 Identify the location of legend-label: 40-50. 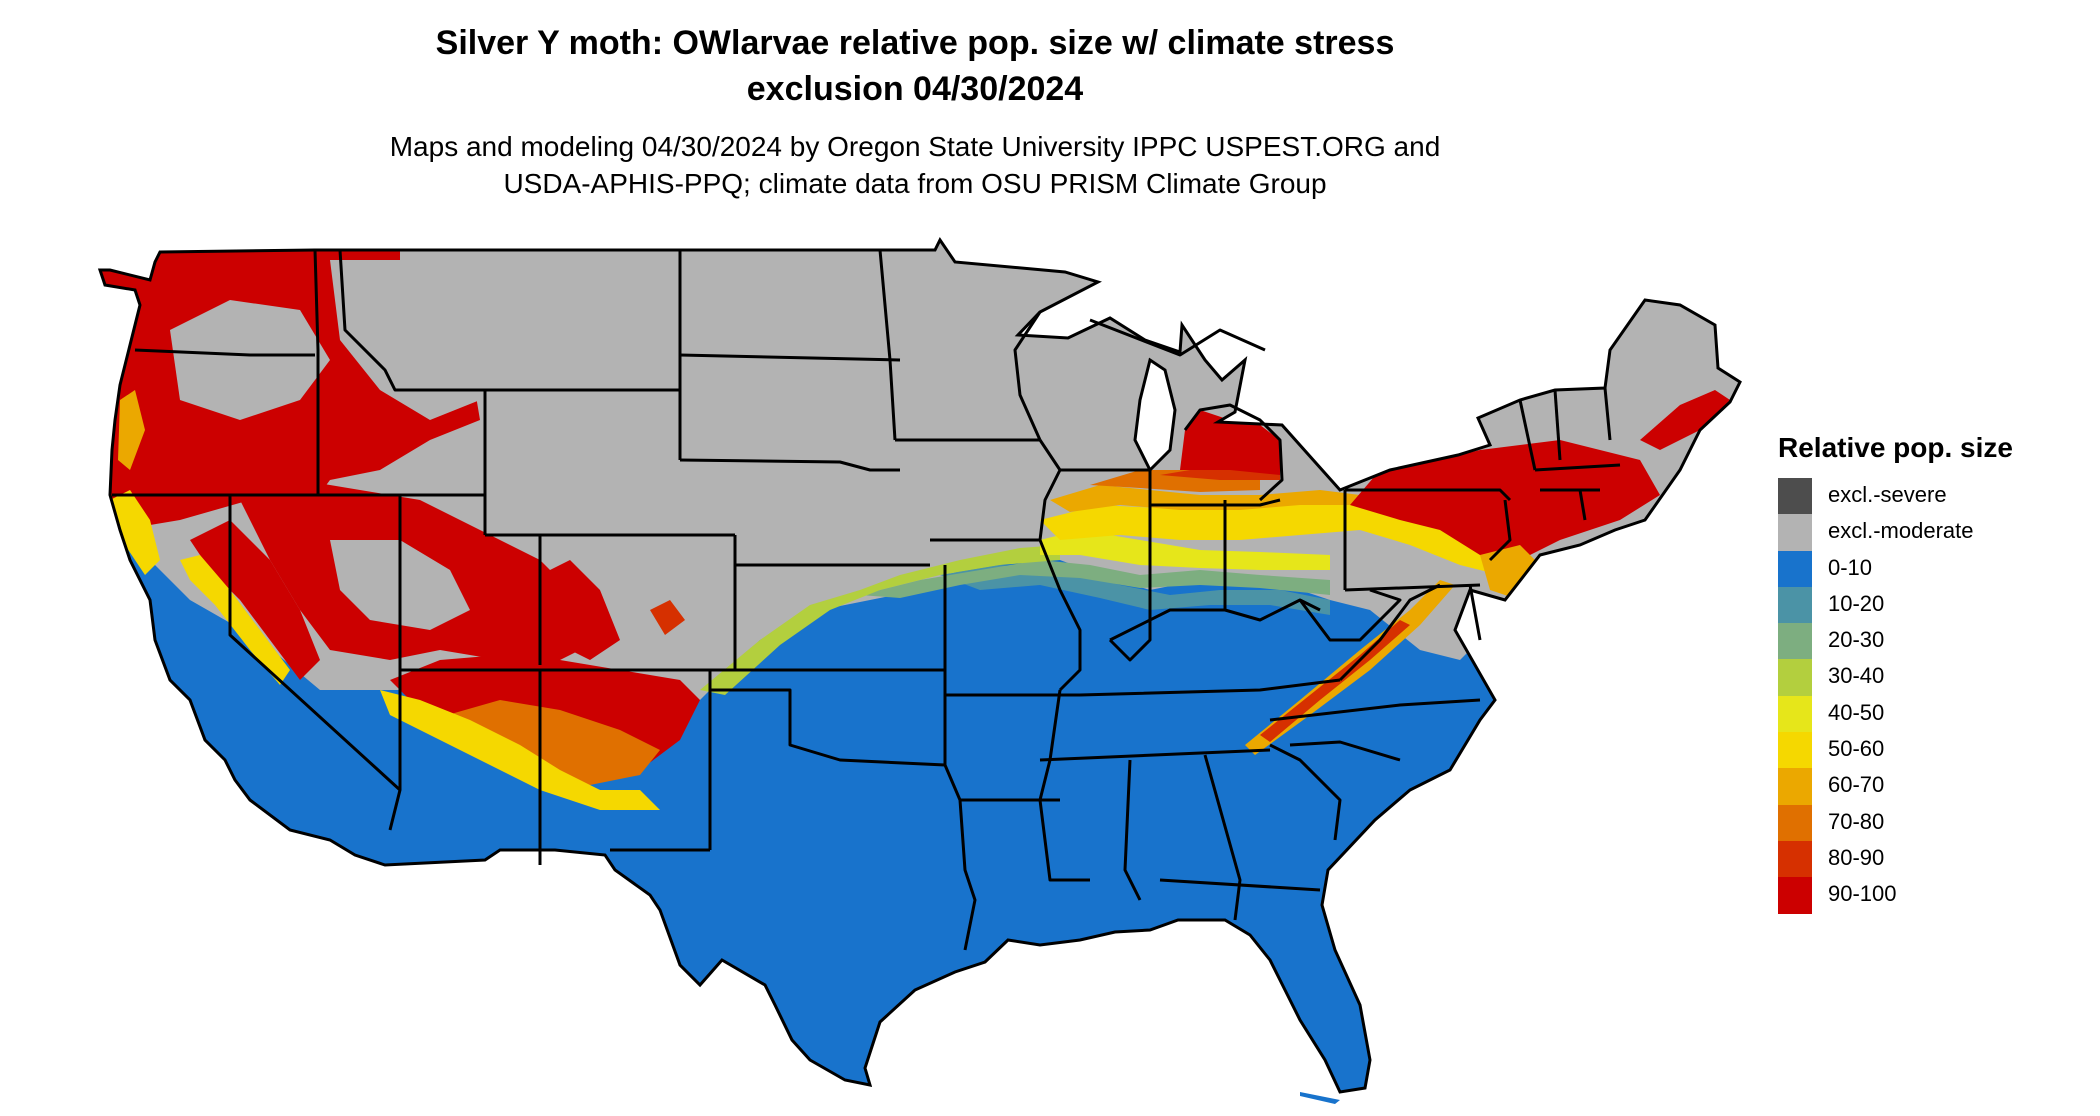
(1856, 712).